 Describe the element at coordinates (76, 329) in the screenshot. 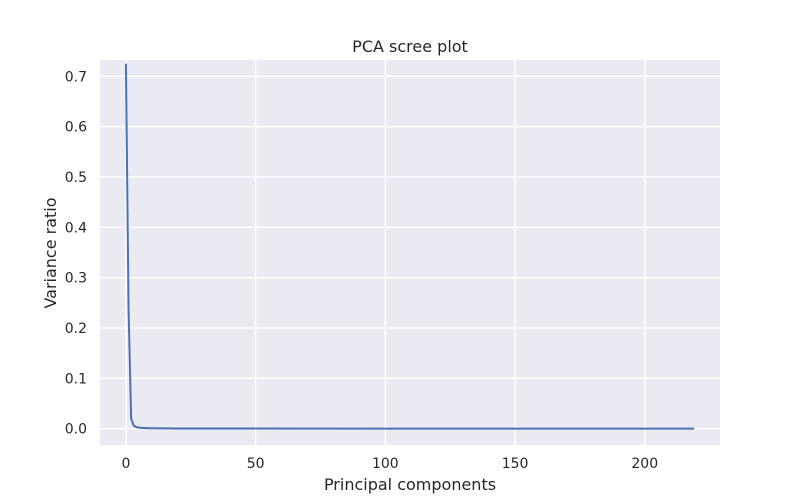

I see `y-tick-label: 0.2` at that location.